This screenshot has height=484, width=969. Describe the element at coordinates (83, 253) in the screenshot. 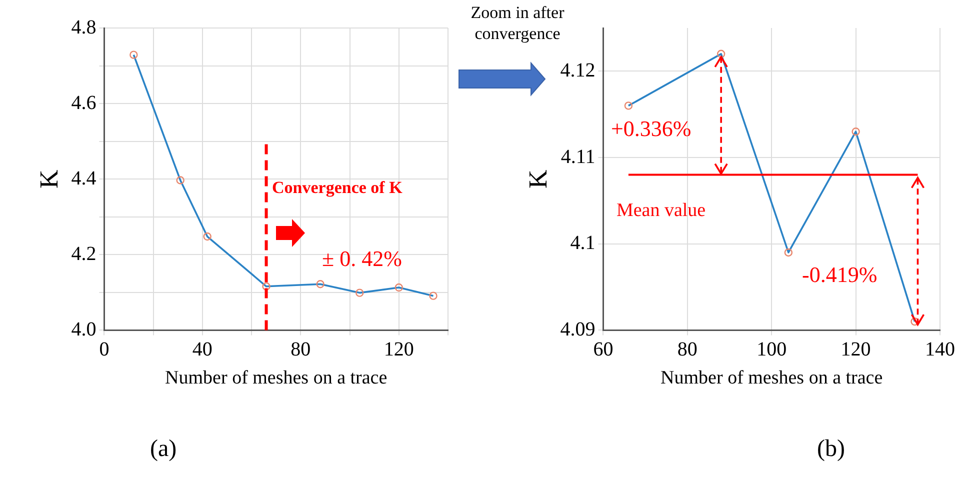

I see `y-tick-label: 4.2` at that location.